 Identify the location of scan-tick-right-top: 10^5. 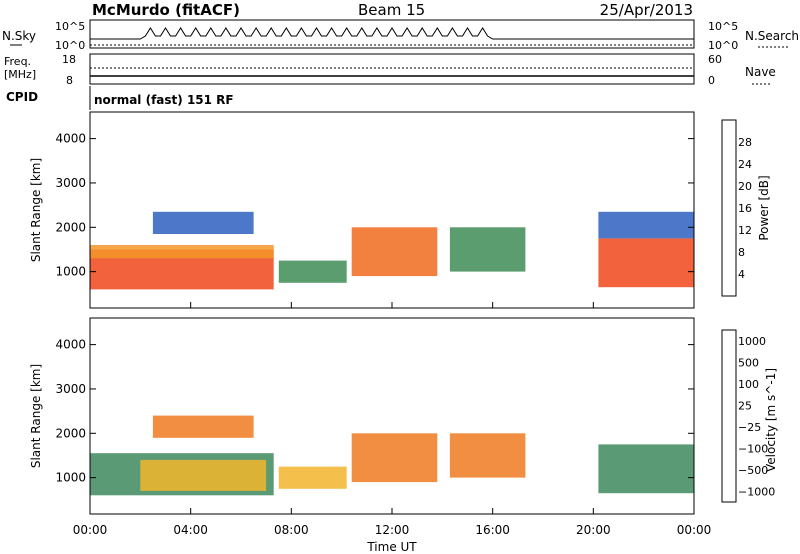
(723, 26).